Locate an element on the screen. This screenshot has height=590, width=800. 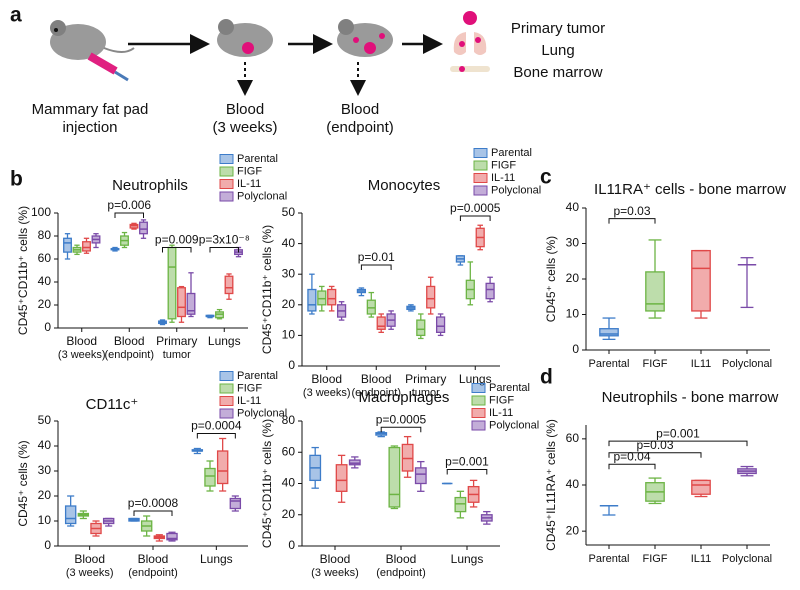
p-value: p=0.03 is located at coordinates (631, 211).